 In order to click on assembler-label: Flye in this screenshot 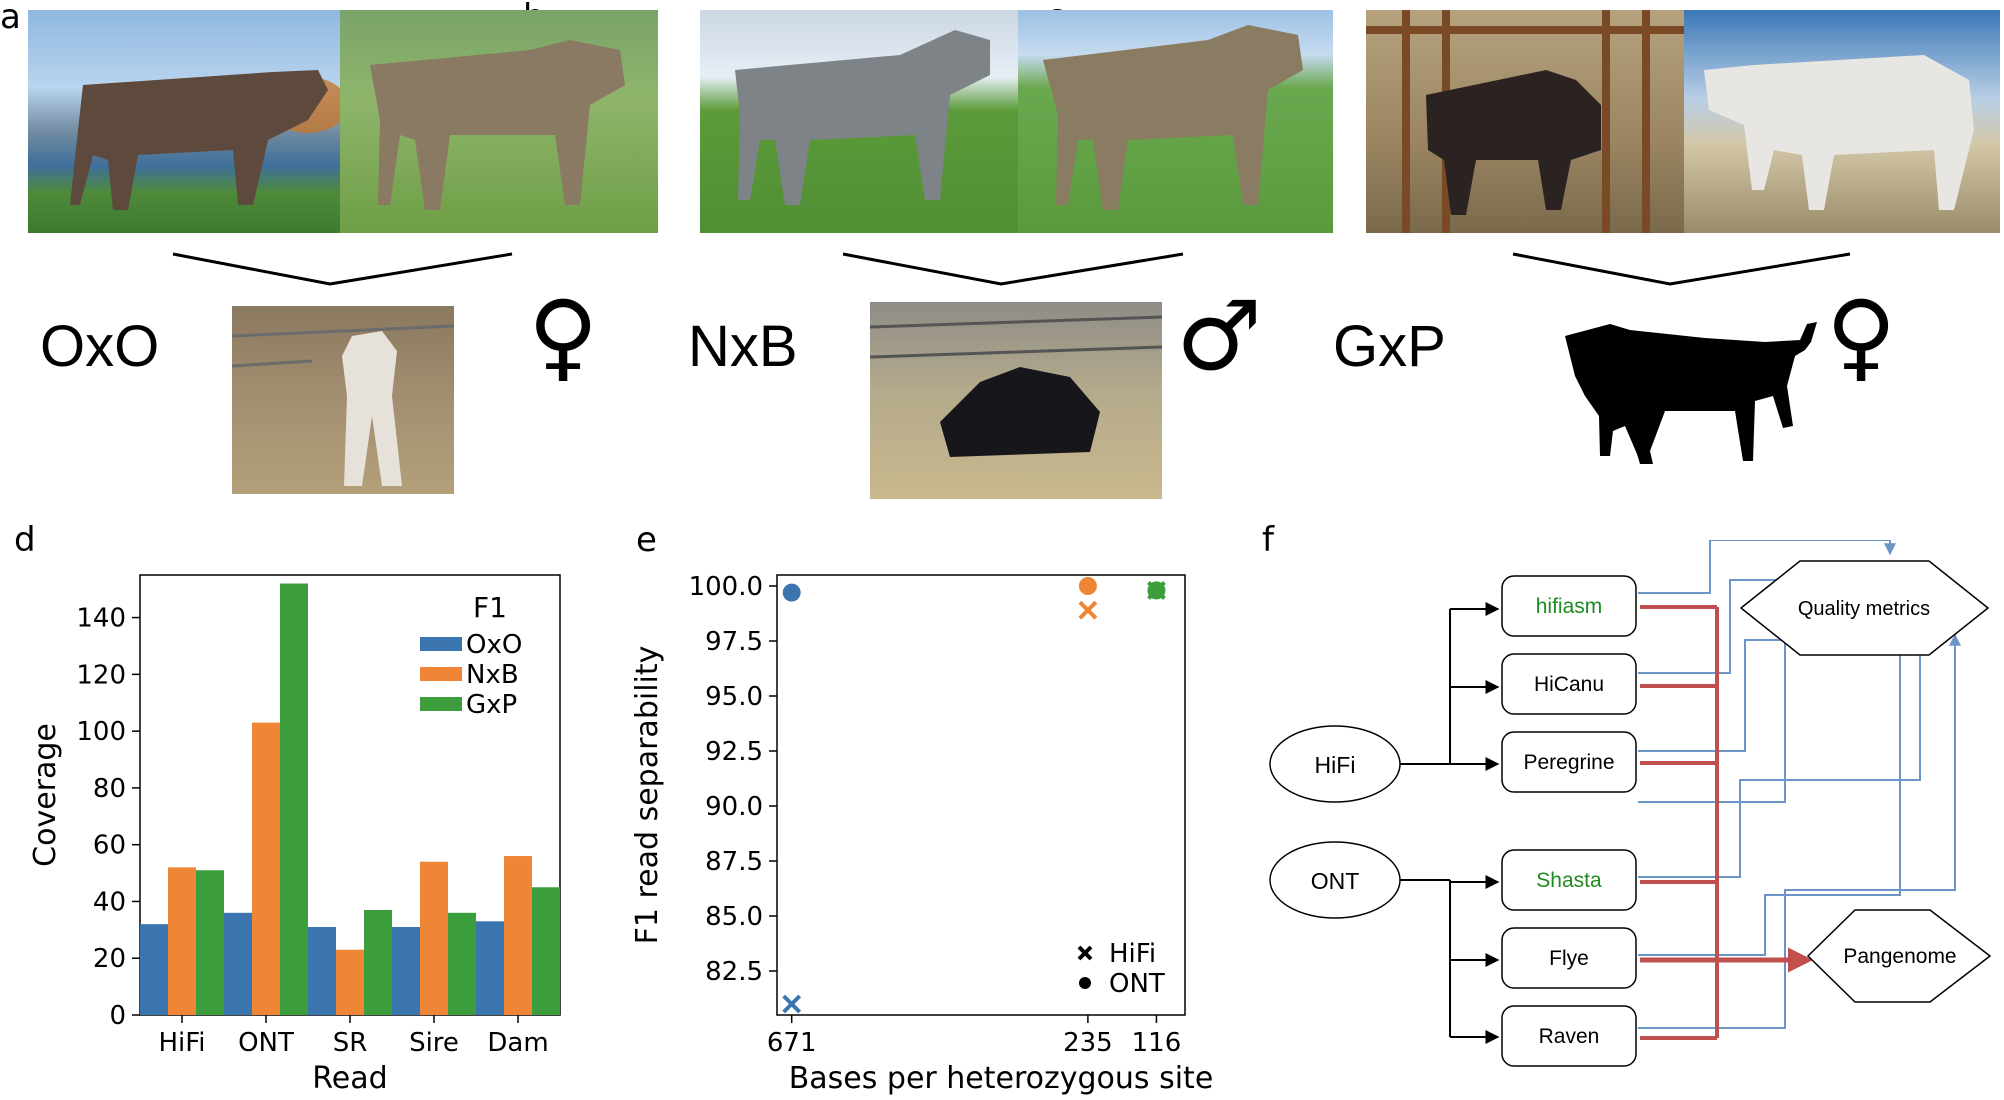, I will do `click(1569, 958)`.